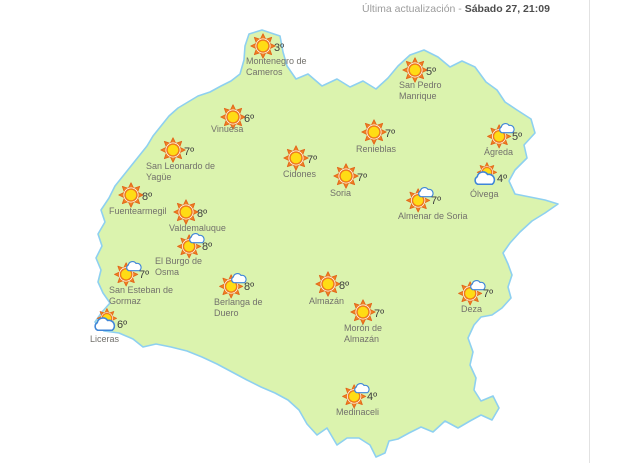 The width and height of the screenshot is (621, 463). Describe the element at coordinates (227, 129) in the screenshot. I see `town-label: Vinuesa` at that location.